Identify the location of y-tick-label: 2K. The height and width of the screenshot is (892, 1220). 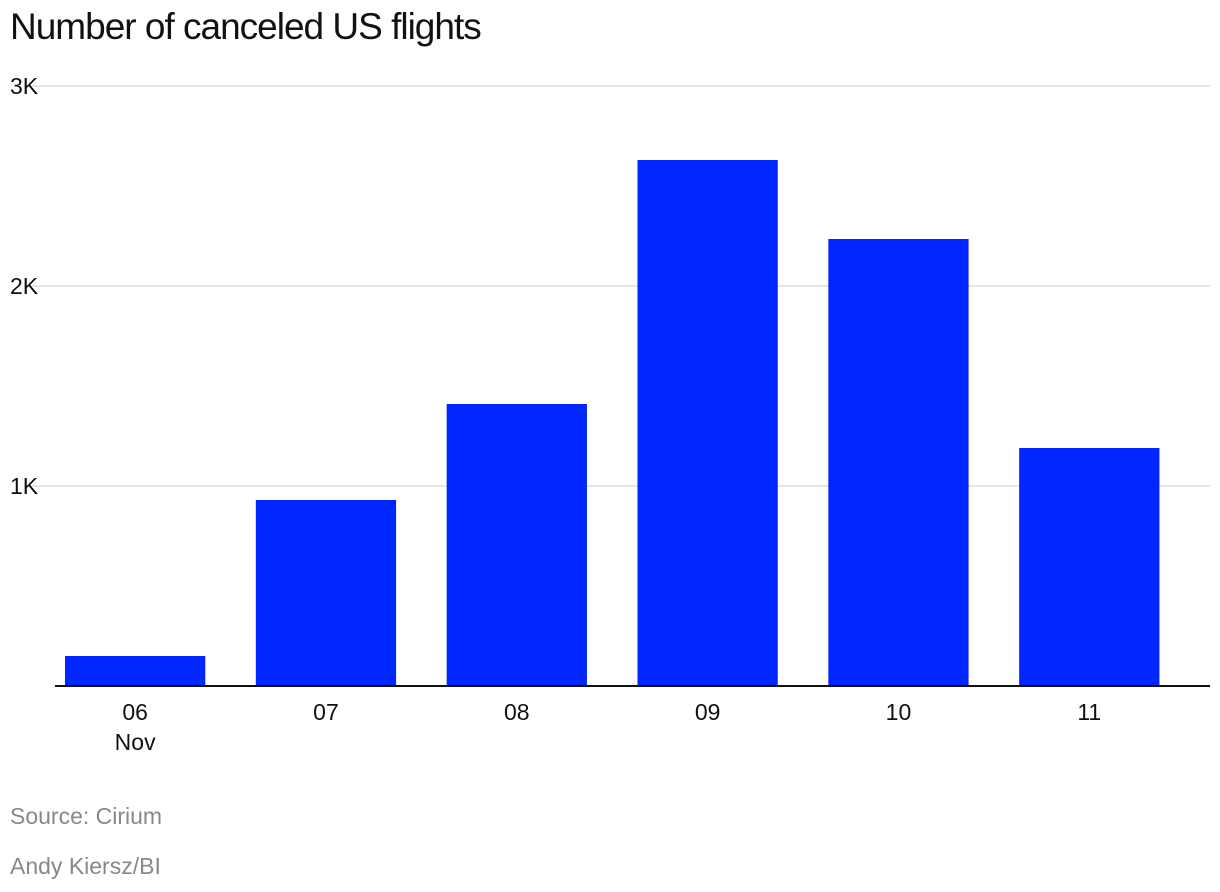
(24, 286).